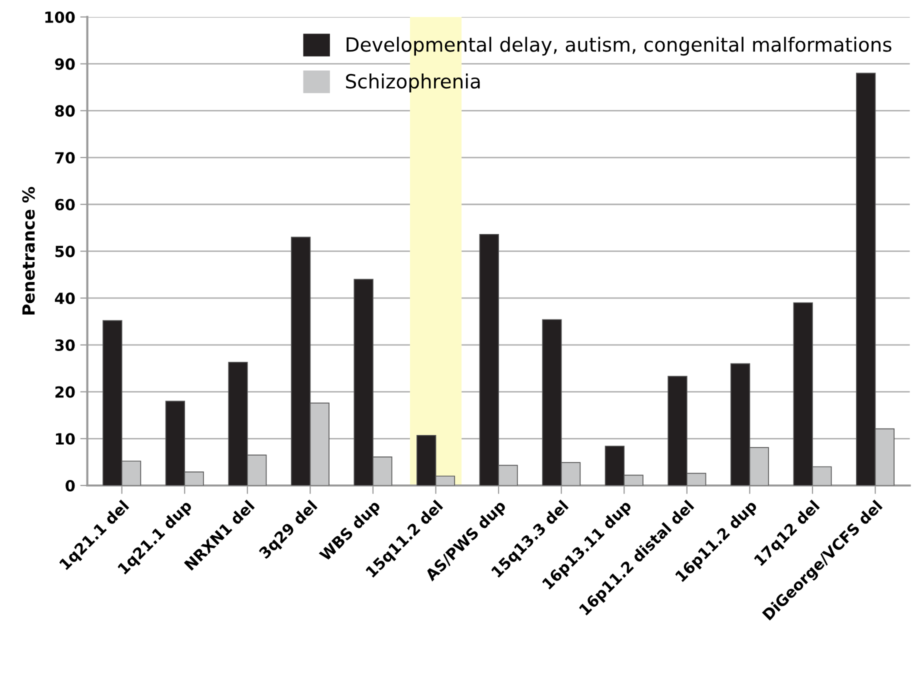 The image size is (919, 679). What do you see at coordinates (65, 158) in the screenshot?
I see `y-tick-label: 70` at bounding box center [65, 158].